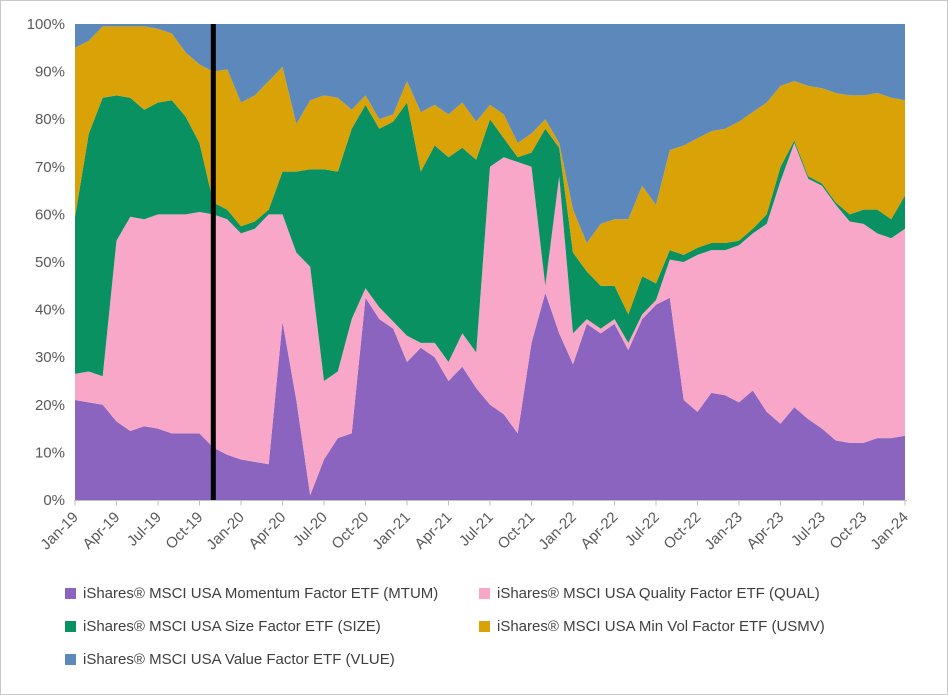  I want to click on y-axis-label: 90%, so click(50, 72).